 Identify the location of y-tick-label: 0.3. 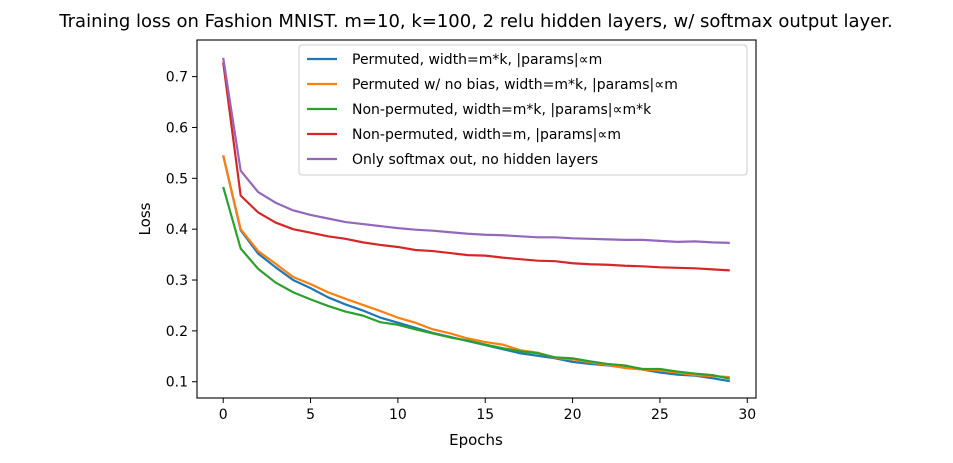
(177, 281).